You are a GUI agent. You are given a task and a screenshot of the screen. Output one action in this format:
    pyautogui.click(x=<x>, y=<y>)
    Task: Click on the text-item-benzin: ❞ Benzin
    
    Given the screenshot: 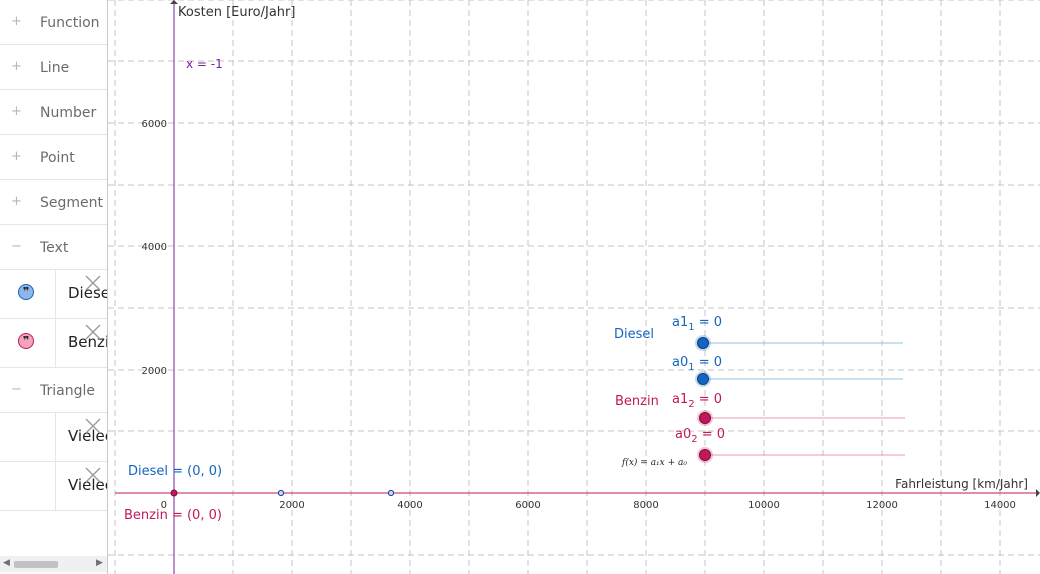 What is the action you would take?
    pyautogui.click(x=53, y=343)
    